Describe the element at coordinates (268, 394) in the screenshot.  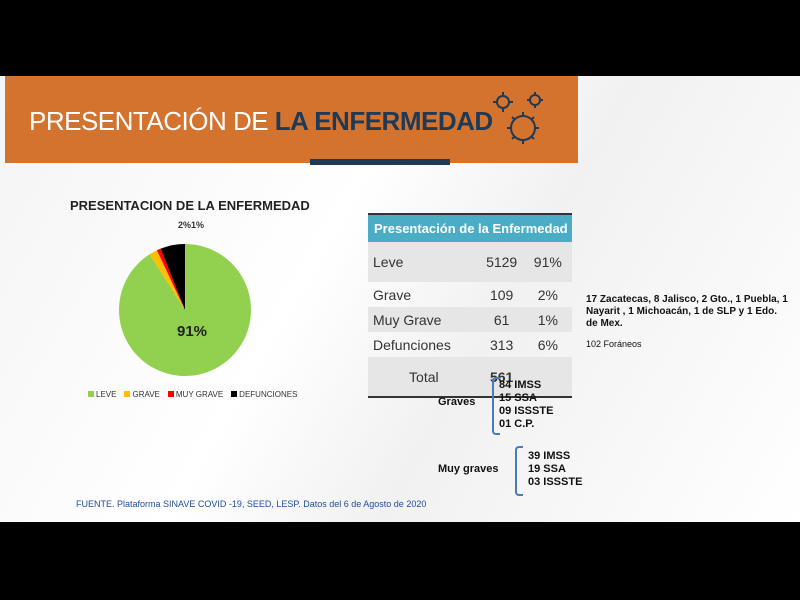
I see `legend-label: DEFUNCIONES` at that location.